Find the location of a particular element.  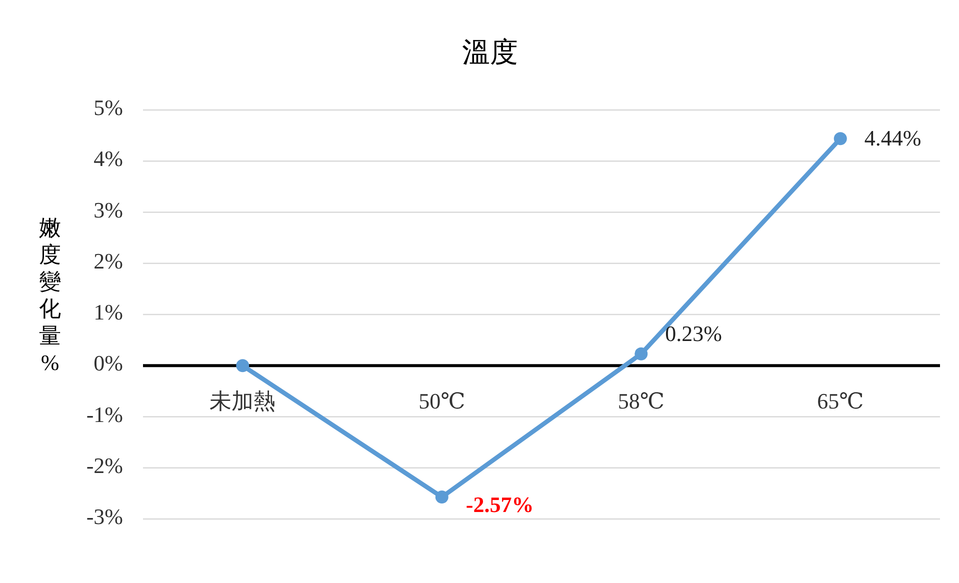

data-label: -2.57% is located at coordinates (500, 505).